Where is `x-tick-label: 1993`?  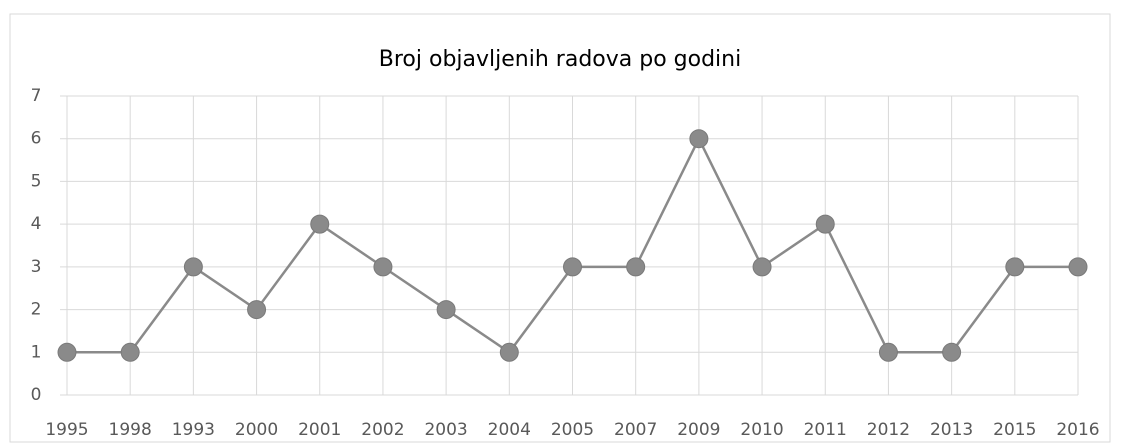 x-tick-label: 1993 is located at coordinates (193, 430).